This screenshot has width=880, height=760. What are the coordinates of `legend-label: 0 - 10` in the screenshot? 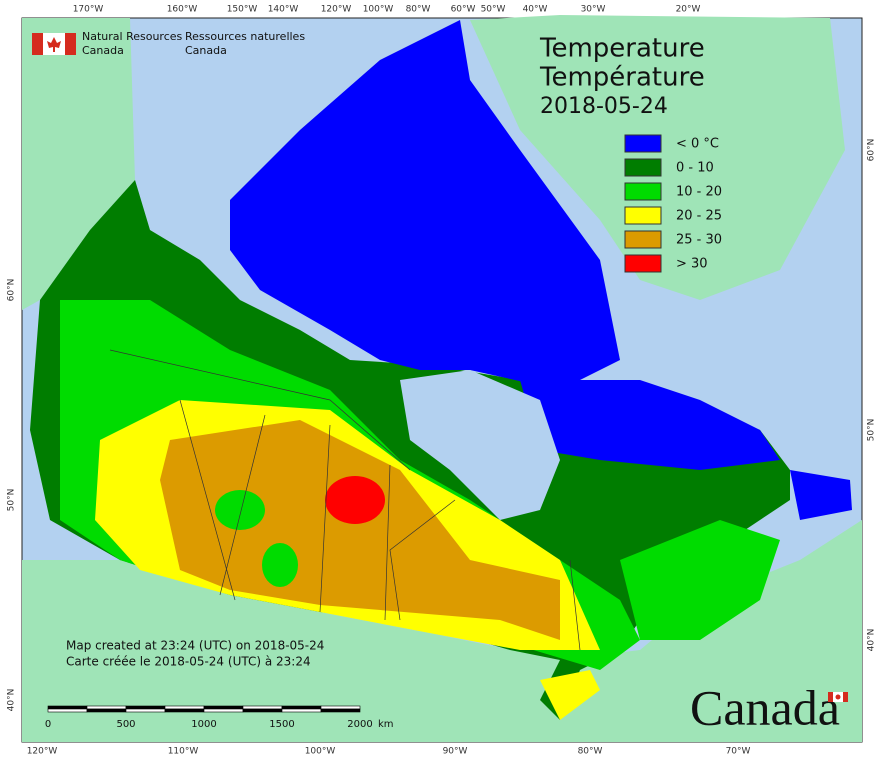 It's located at (695, 168).